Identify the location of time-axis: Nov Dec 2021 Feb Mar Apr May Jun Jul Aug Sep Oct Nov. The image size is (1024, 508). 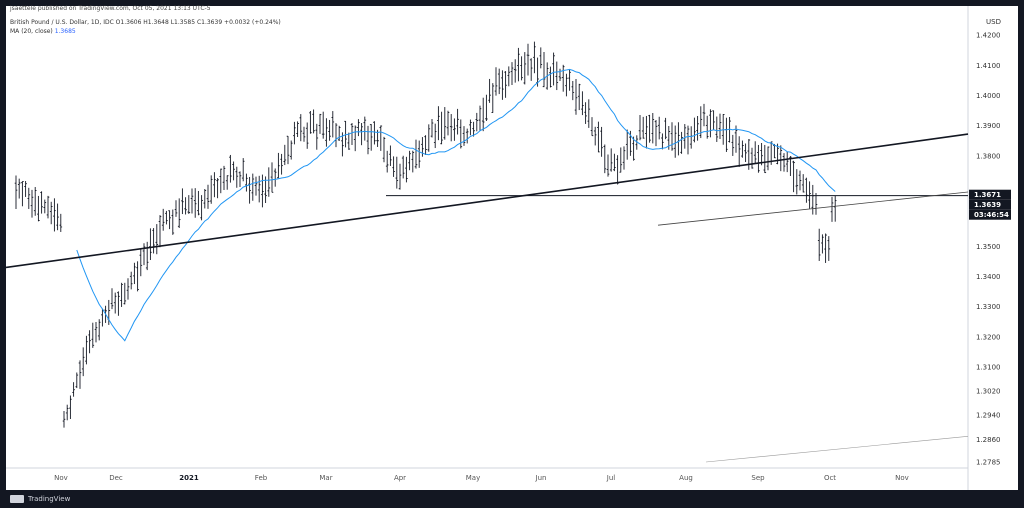
(481, 478).